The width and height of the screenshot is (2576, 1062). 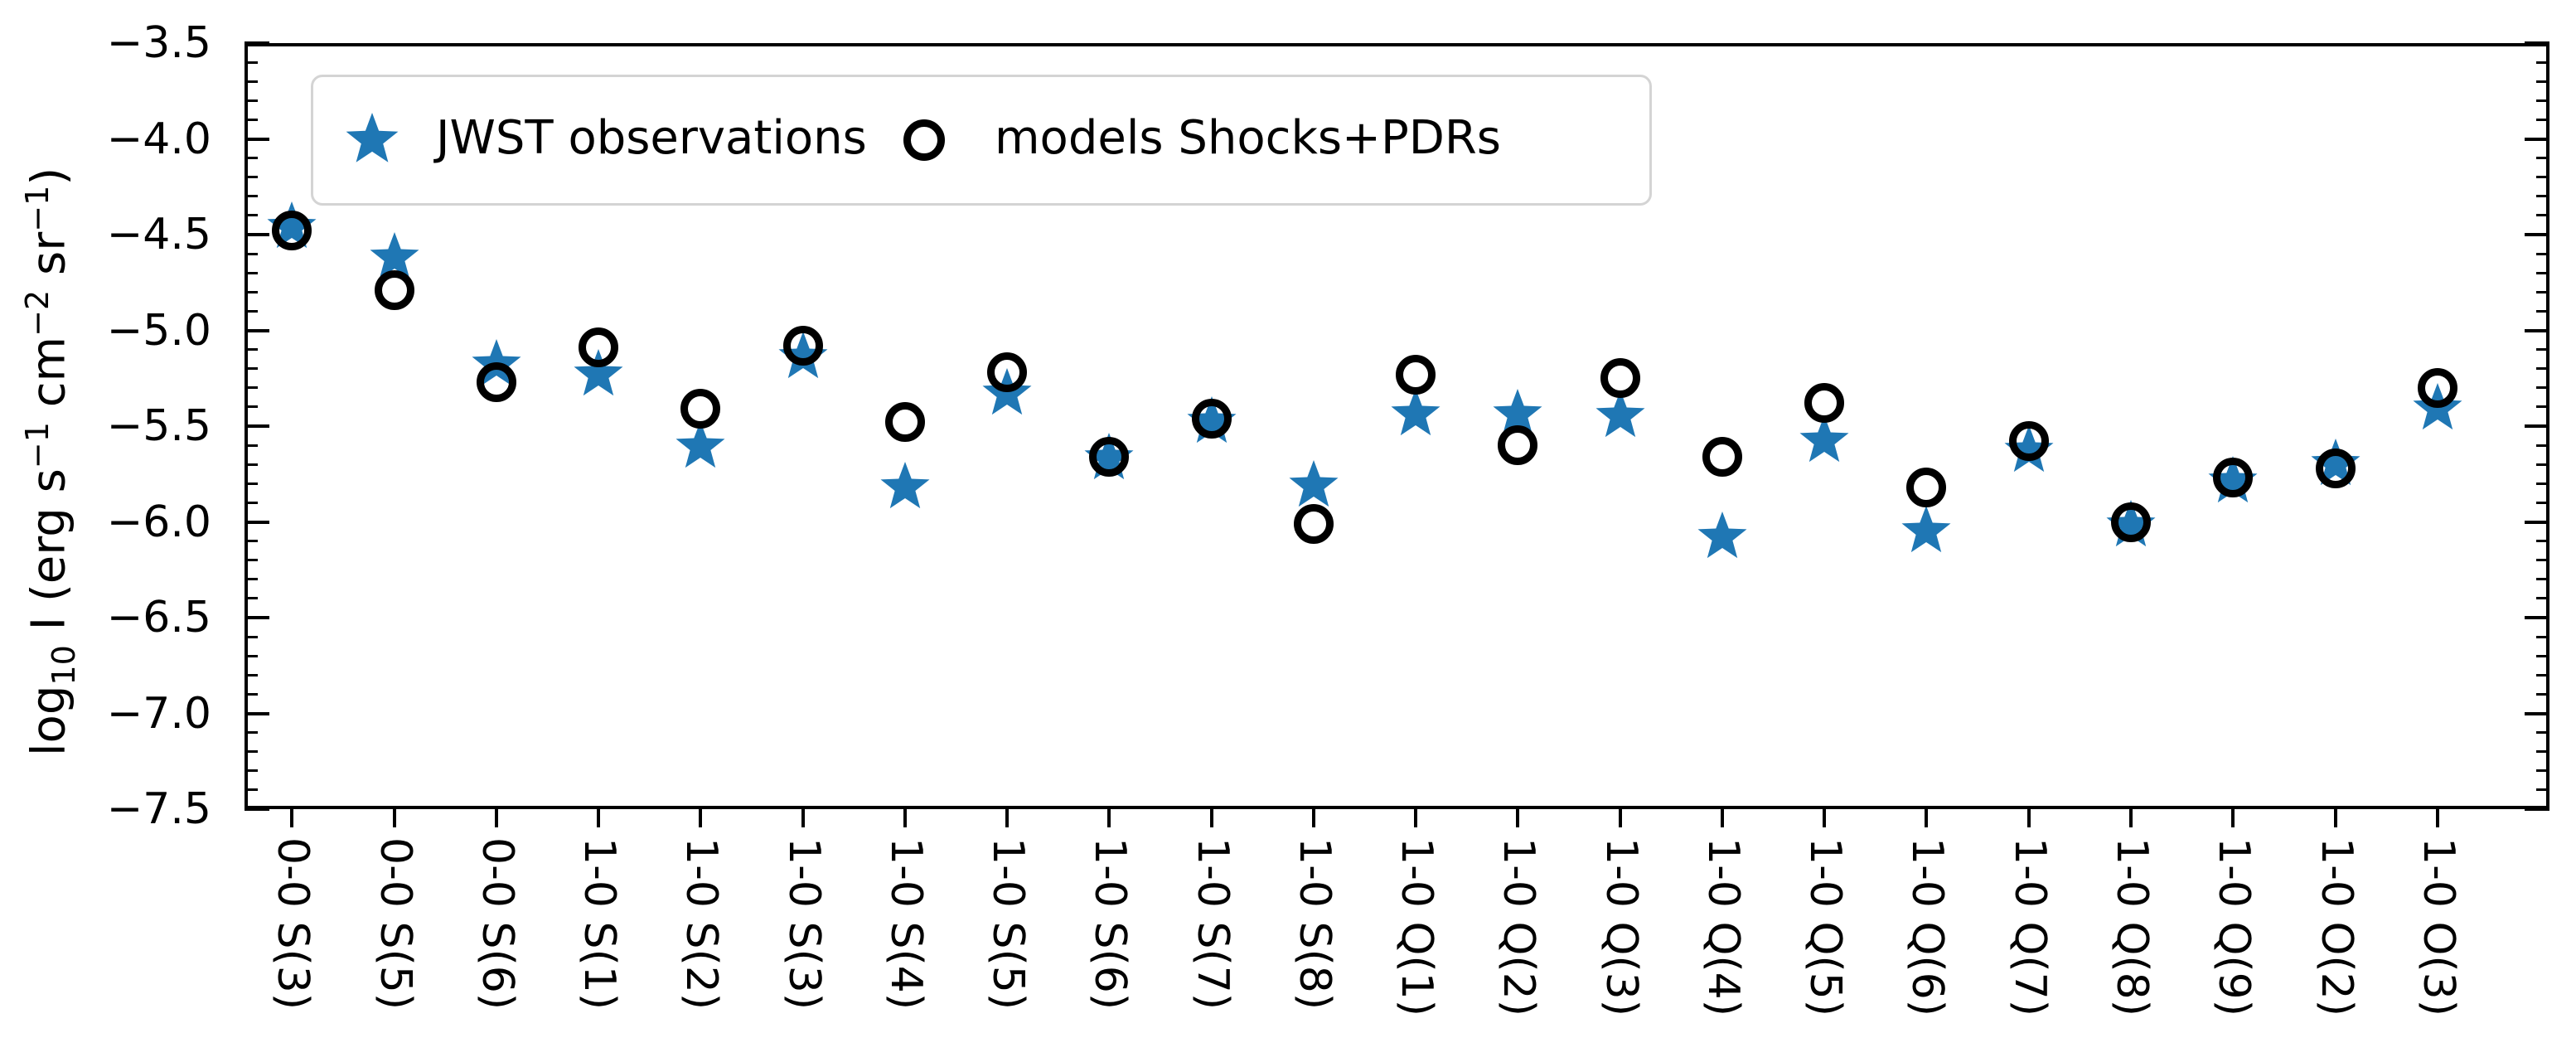 What do you see at coordinates (158, 809) in the screenshot?
I see `y-tick-label: −7.5` at bounding box center [158, 809].